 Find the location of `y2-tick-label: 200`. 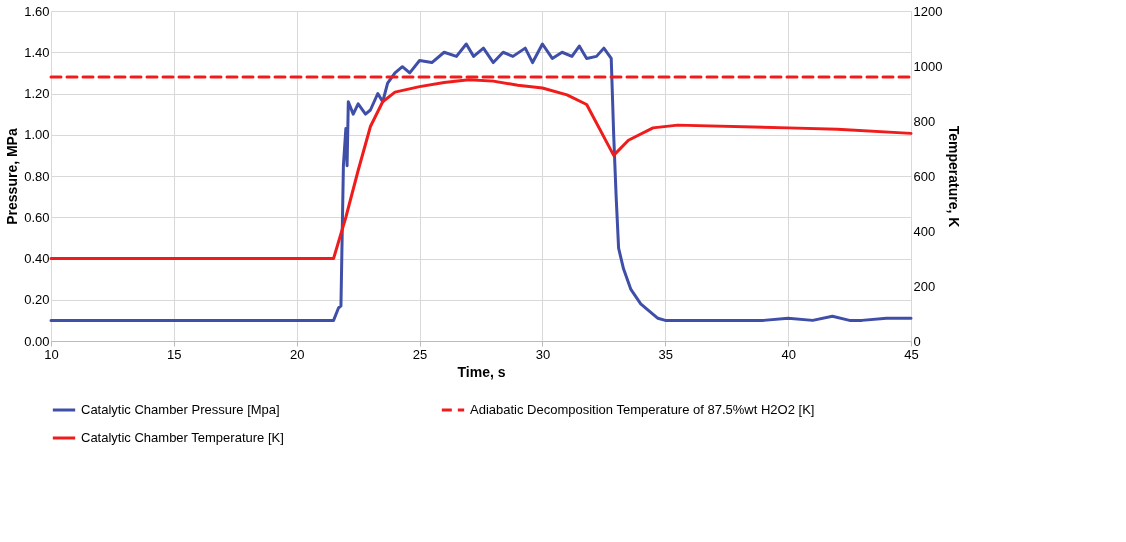

y2-tick-label: 200 is located at coordinates (924, 286).